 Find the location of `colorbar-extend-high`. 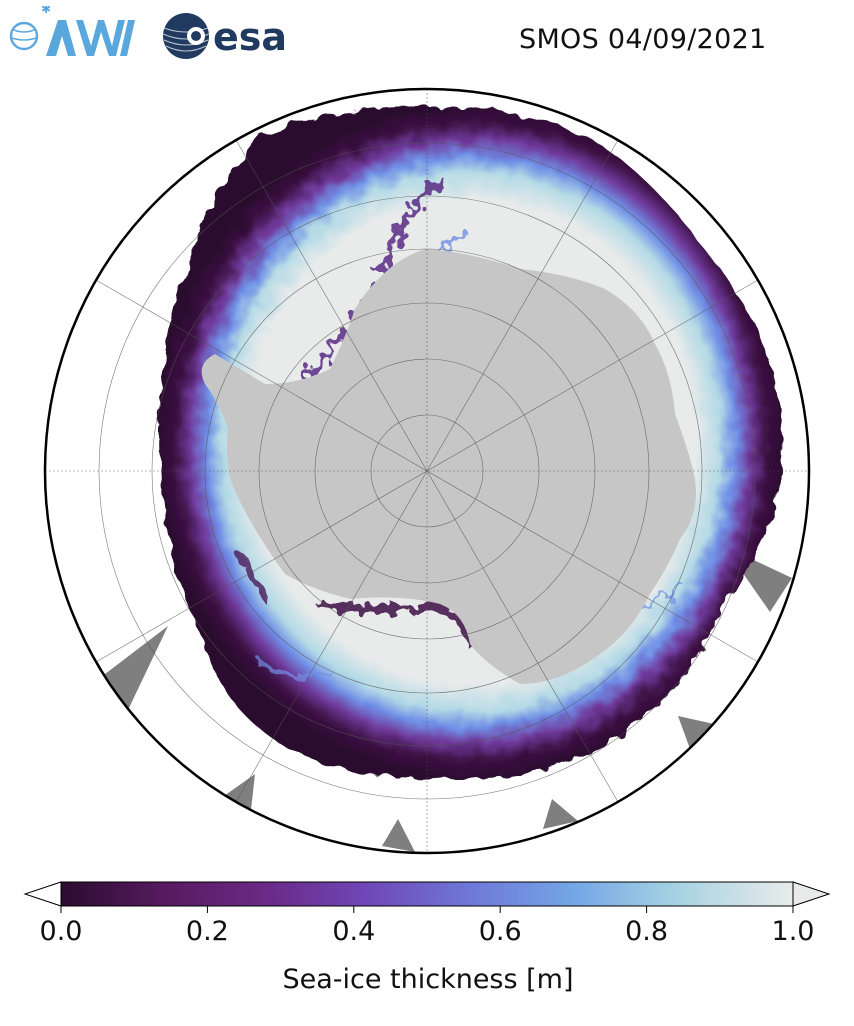

colorbar-extend-high is located at coordinates (811, 894).